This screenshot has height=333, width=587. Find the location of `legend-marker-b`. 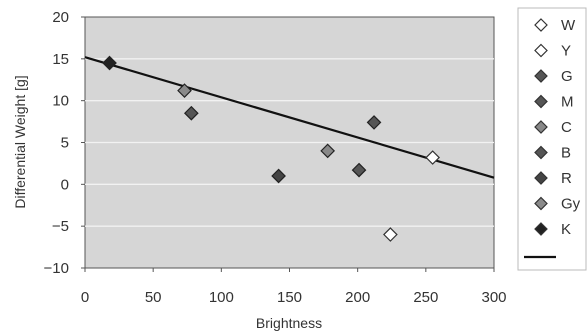

legend-marker-b is located at coordinates (541, 152).